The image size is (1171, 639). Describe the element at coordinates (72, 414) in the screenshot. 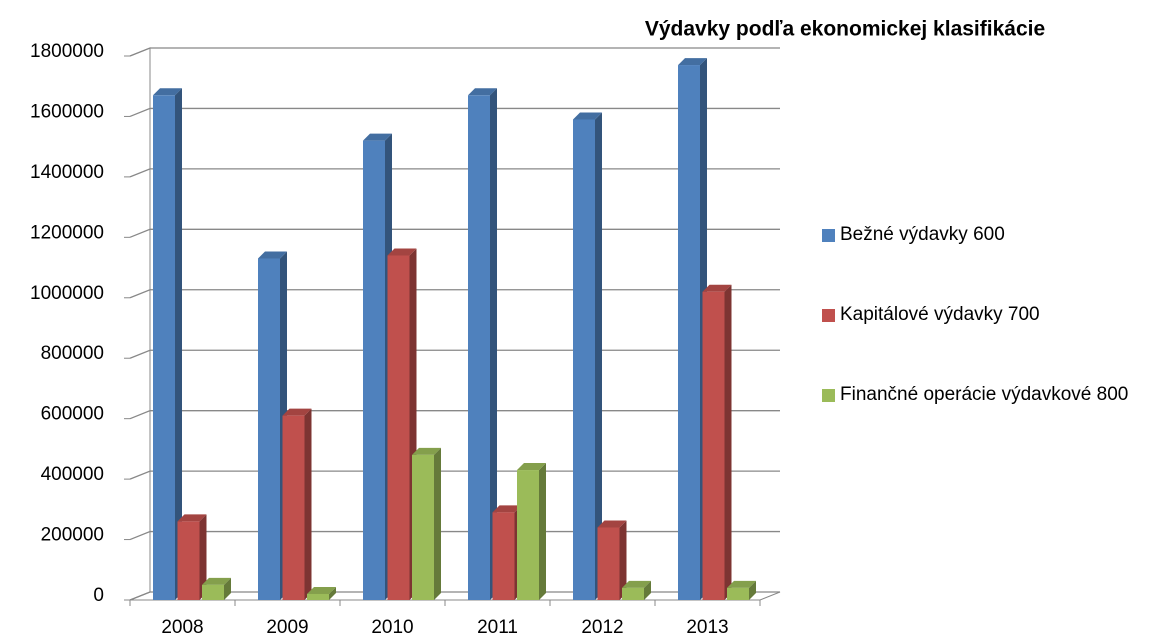

I see `y-tick-label: 600000` at that location.